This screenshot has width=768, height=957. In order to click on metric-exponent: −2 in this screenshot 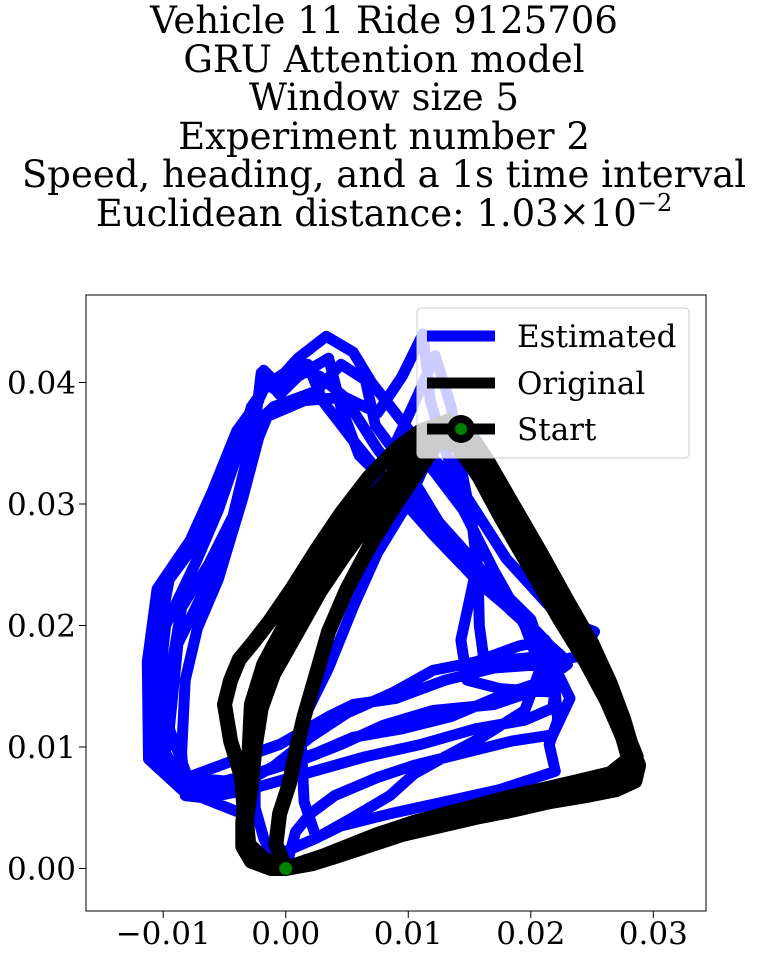, I will do `click(654, 202)`.